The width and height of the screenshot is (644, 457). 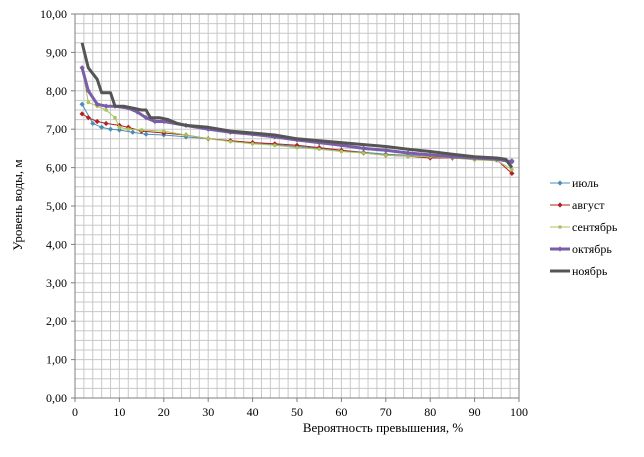 What do you see at coordinates (588, 205) in the screenshot?
I see `legend-label: август` at bounding box center [588, 205].